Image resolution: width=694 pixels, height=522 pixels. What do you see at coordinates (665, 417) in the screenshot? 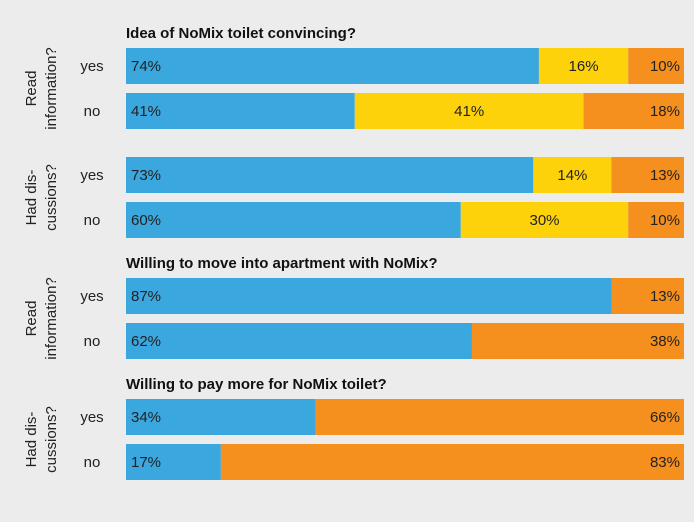
I see `data-label: 66%` at bounding box center [665, 417].